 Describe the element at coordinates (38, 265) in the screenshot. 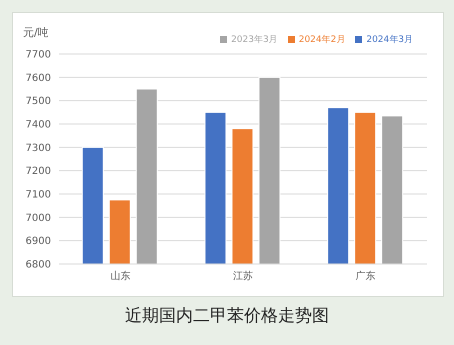

I see `y-tick-label: 6800` at that location.